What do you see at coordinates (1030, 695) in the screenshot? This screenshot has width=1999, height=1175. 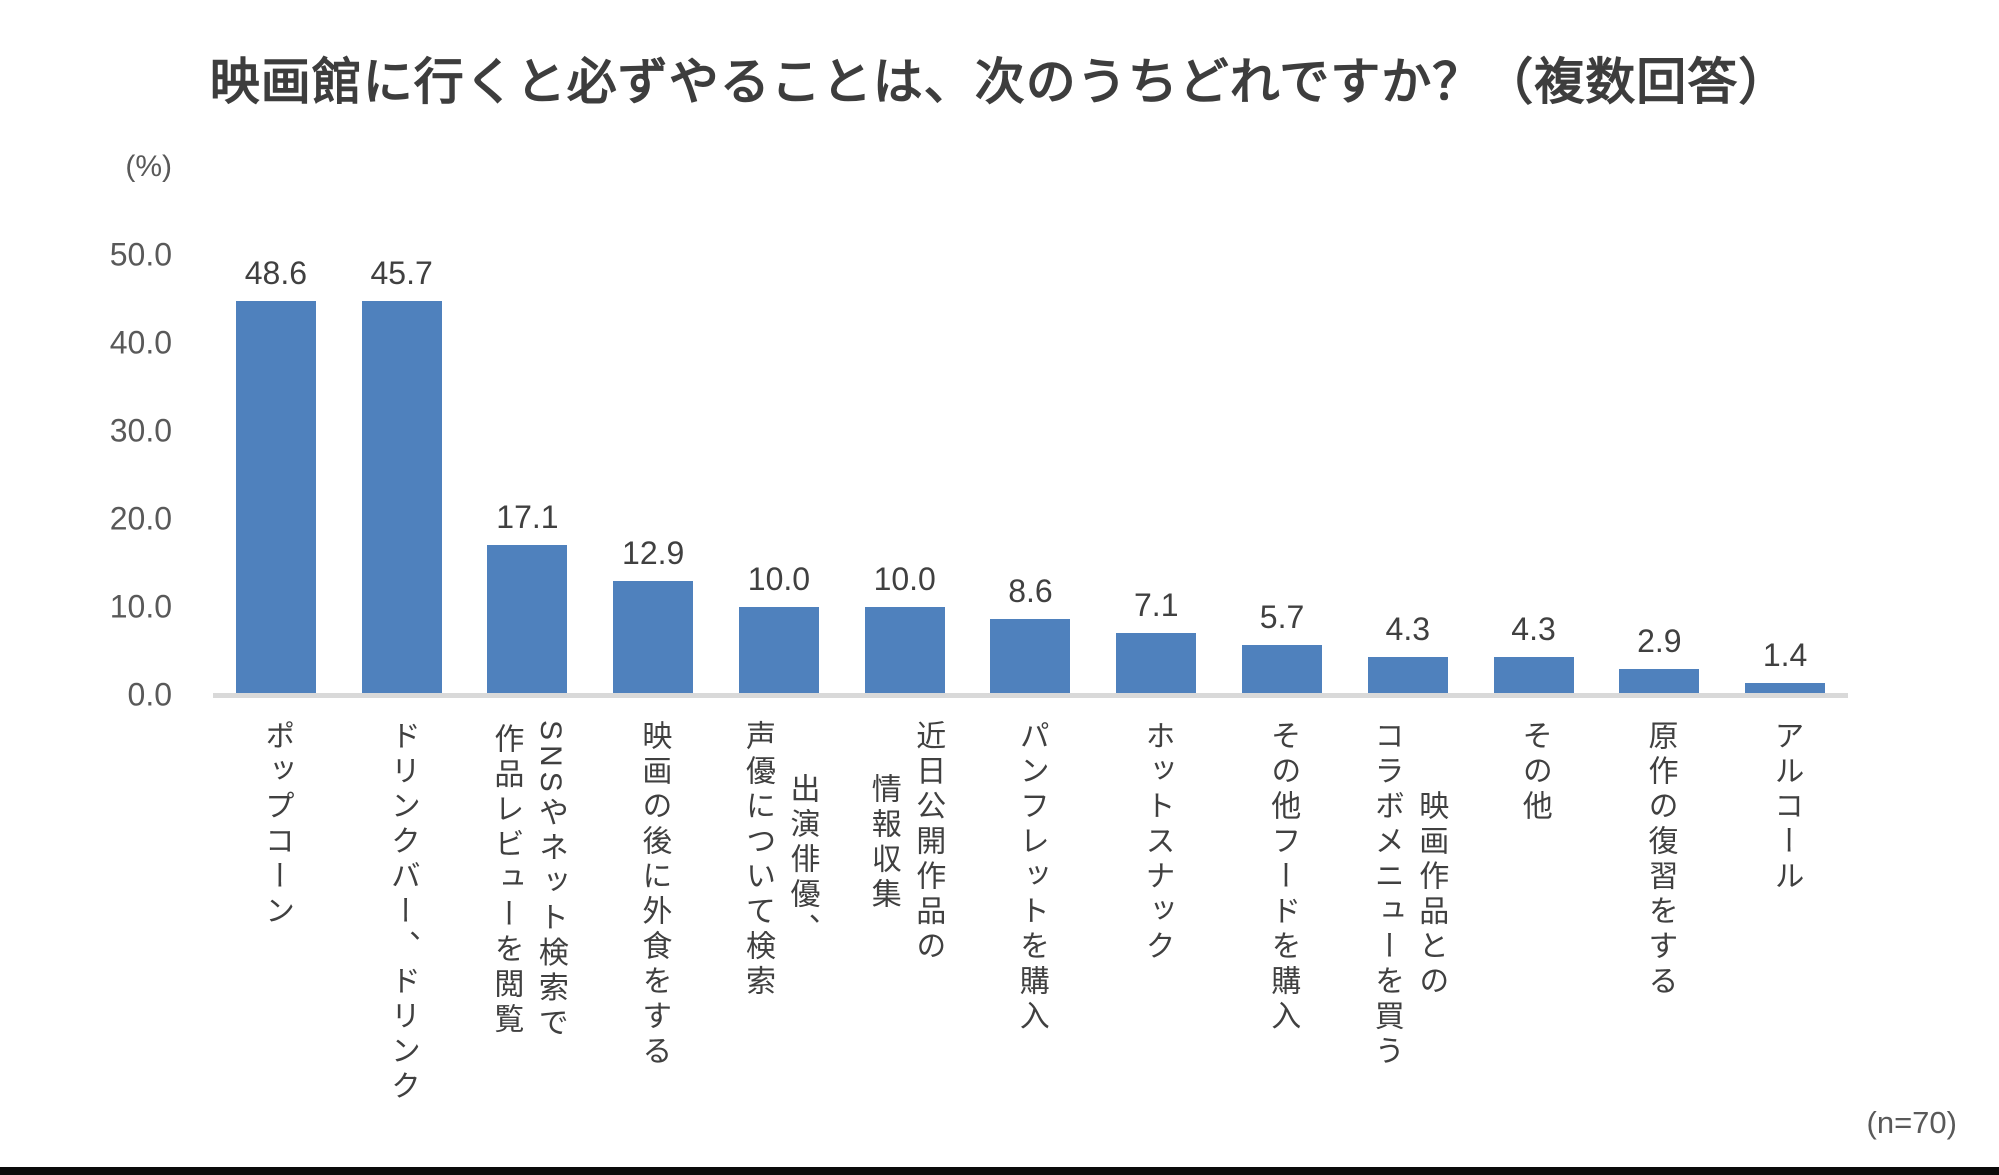 I see `x-axis-line` at bounding box center [1030, 695].